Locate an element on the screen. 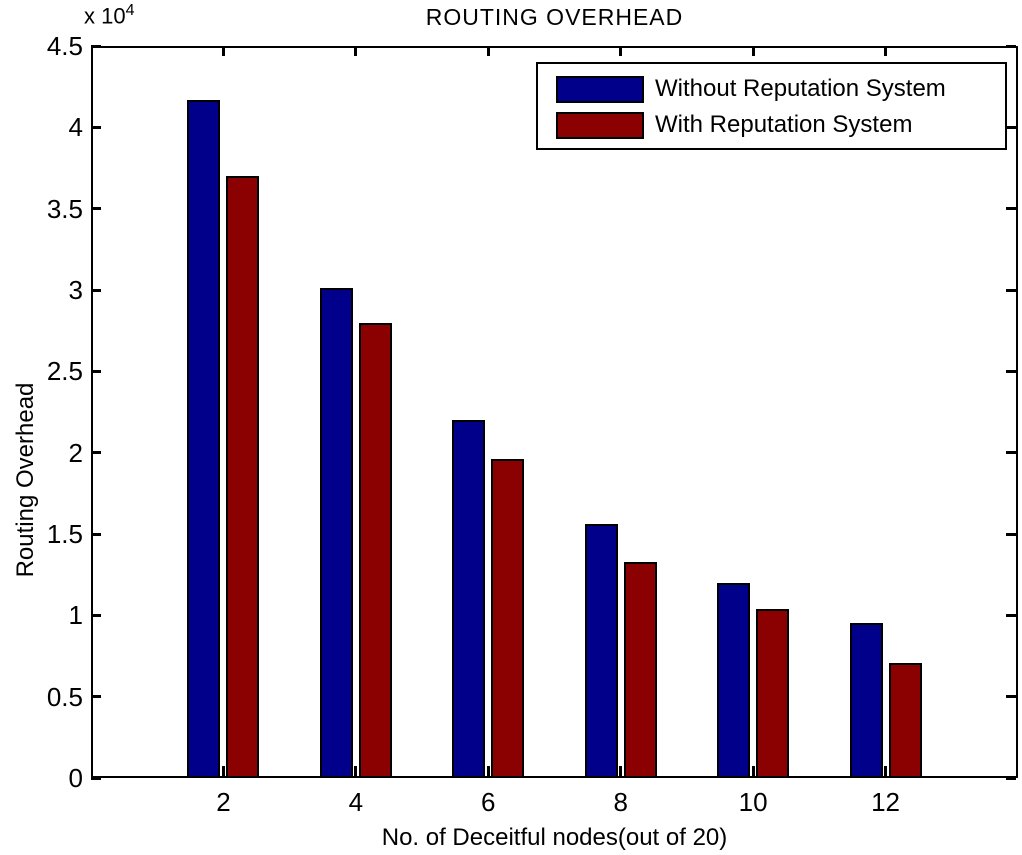 The width and height of the screenshot is (1022, 855). y-tick-label: 1.5 is located at coordinates (64, 534).